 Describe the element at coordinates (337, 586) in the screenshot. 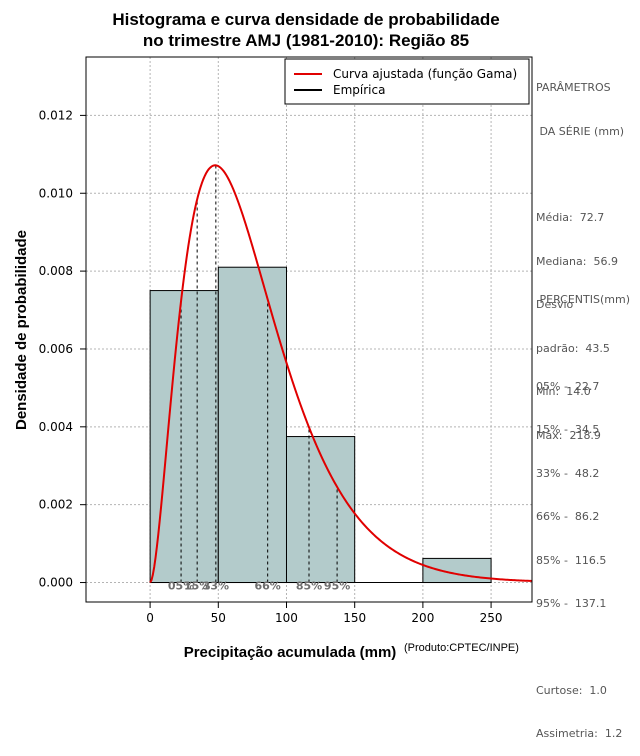

I see `percentile-label-95: 95%` at that location.